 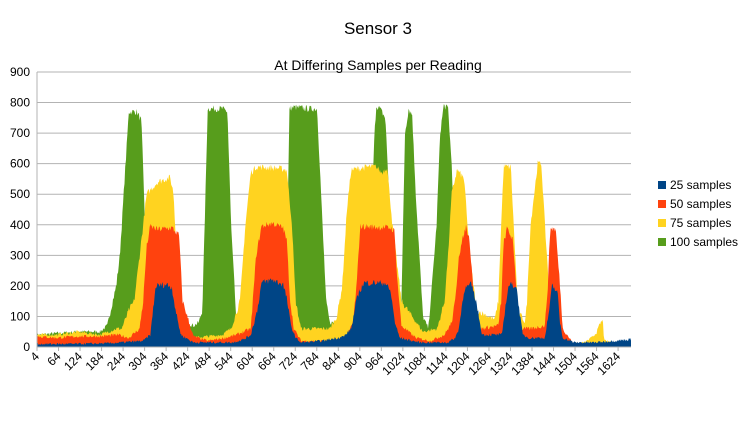 I want to click on x-tick-label: 184, so click(x=95, y=361).